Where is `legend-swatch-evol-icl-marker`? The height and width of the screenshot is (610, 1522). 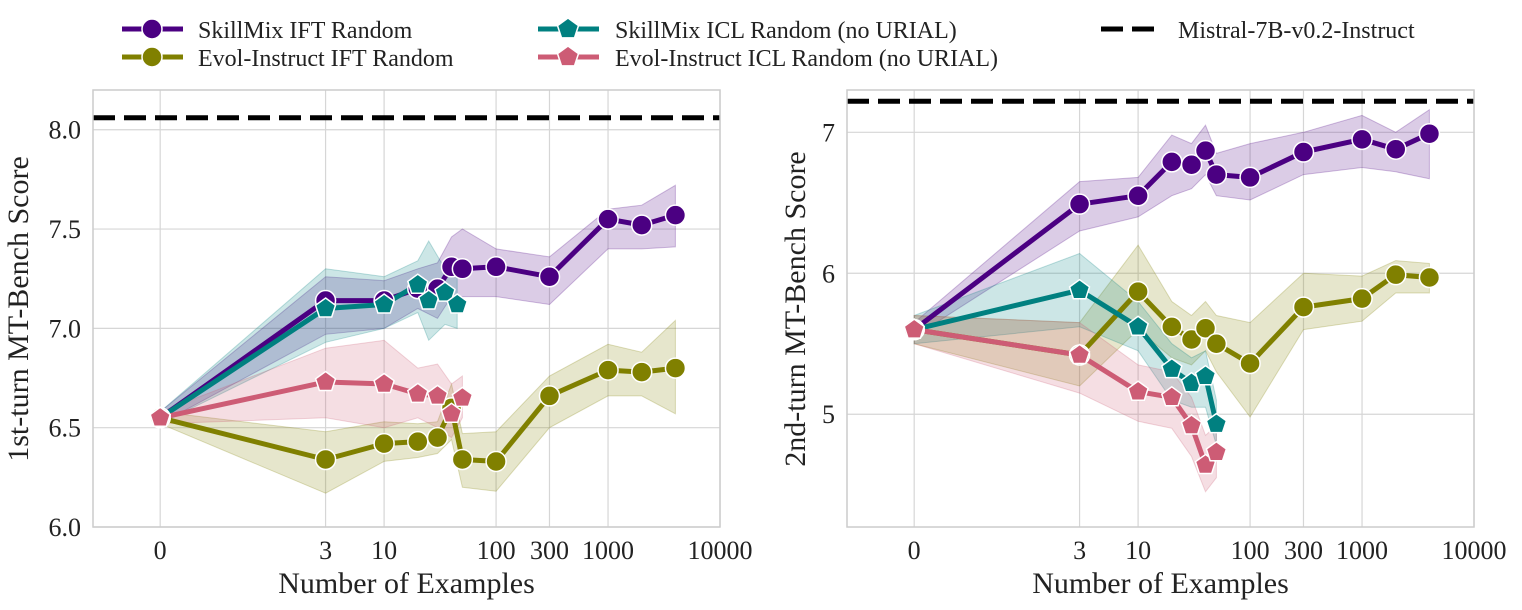 legend-swatch-evol-icl-marker is located at coordinates (568, 56).